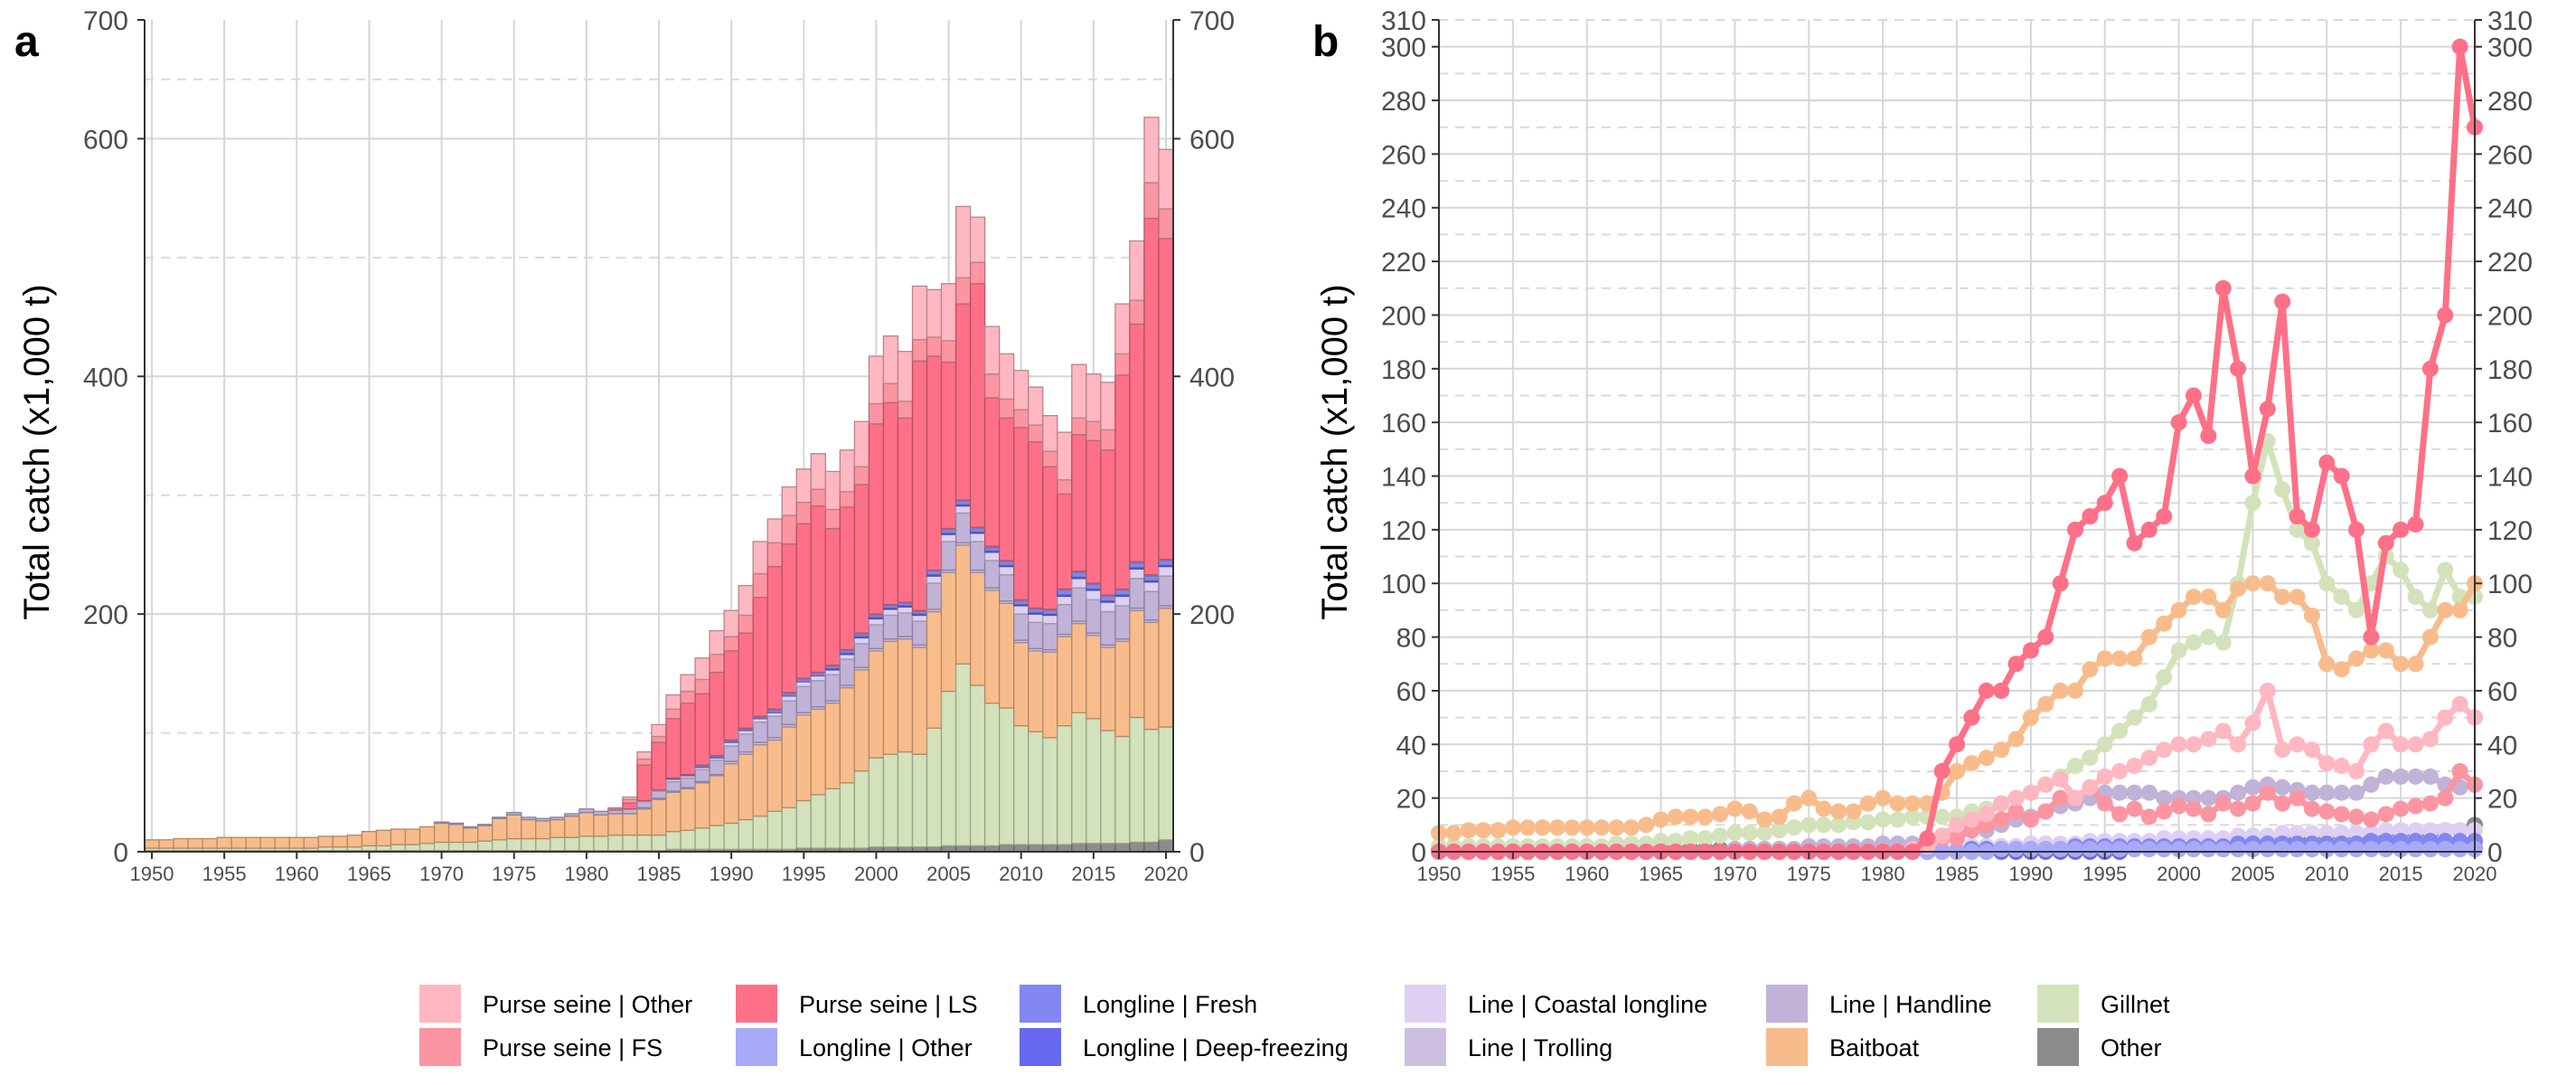 Image resolution: width=2576 pixels, height=1085 pixels. Describe the element at coordinates (1879, 1004) in the screenshot. I see `legend-item: Line | Handline` at that location.